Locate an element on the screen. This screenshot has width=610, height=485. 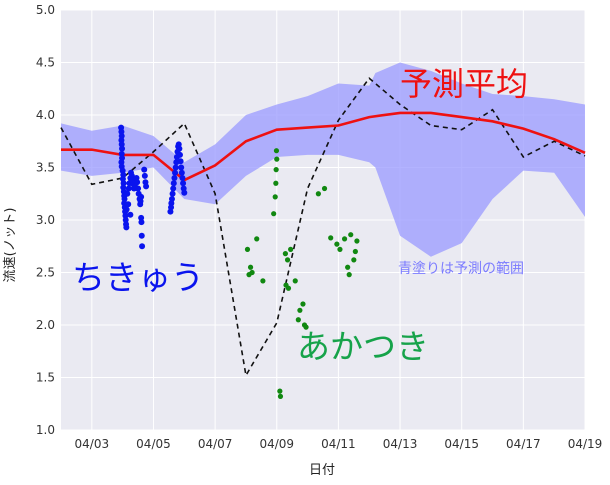
x-tick-label: 04/13 is located at coordinates (400, 444).